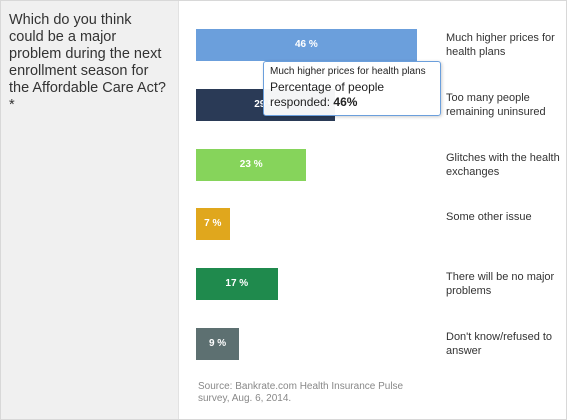  I want to click on value-label: 9 %, so click(217, 343).